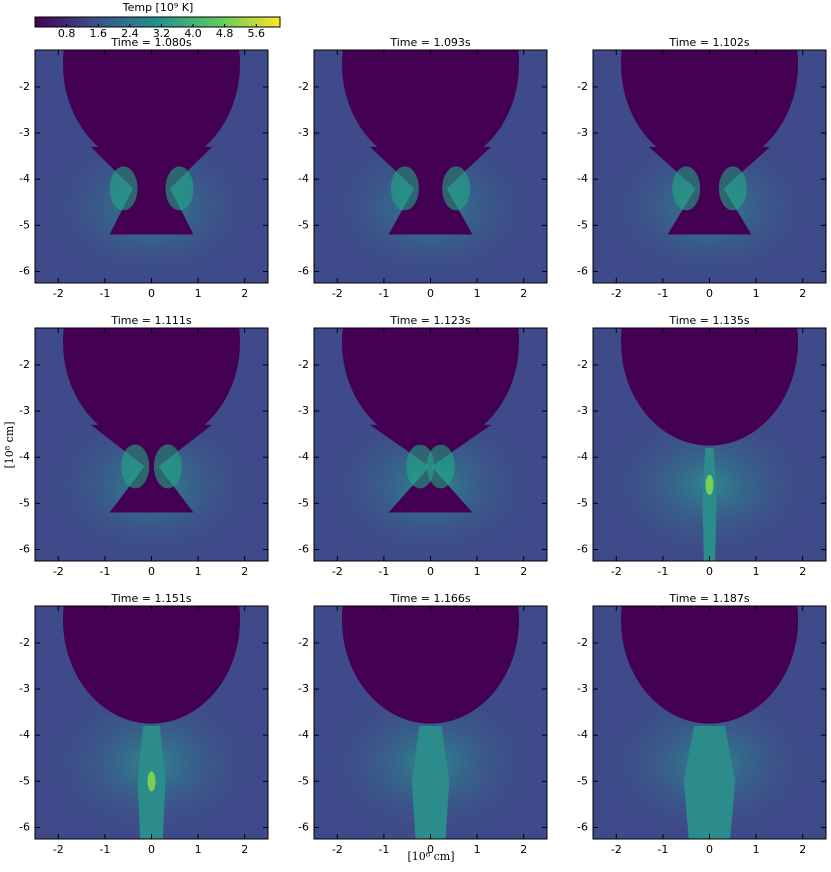 The image size is (831, 872). Describe the element at coordinates (430, 320) in the screenshot. I see `panel-title: Time = 1.123s` at that location.